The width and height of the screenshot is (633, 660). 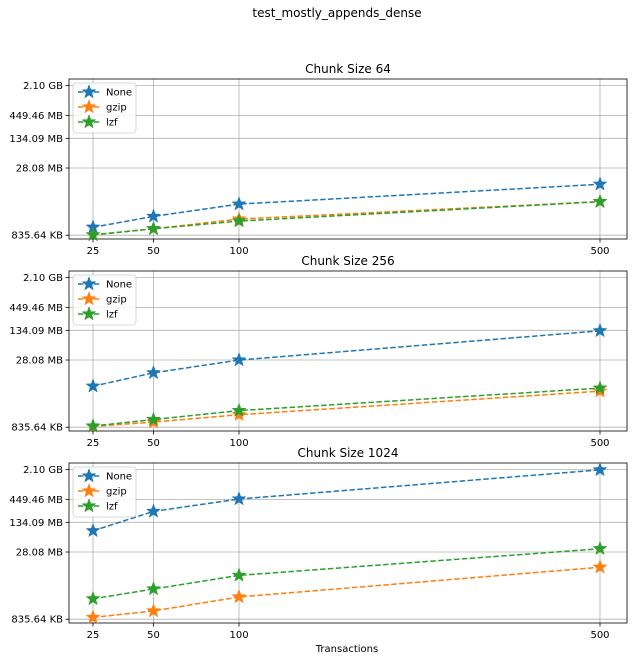 What do you see at coordinates (347, 261) in the screenshot?
I see `chart-title: Chunk Size 256` at bounding box center [347, 261].